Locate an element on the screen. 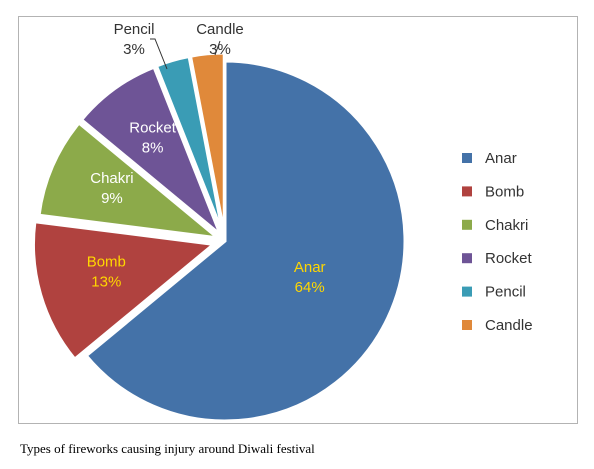 The image size is (594, 469). pie-slice-chakri is located at coordinates (130, 180).